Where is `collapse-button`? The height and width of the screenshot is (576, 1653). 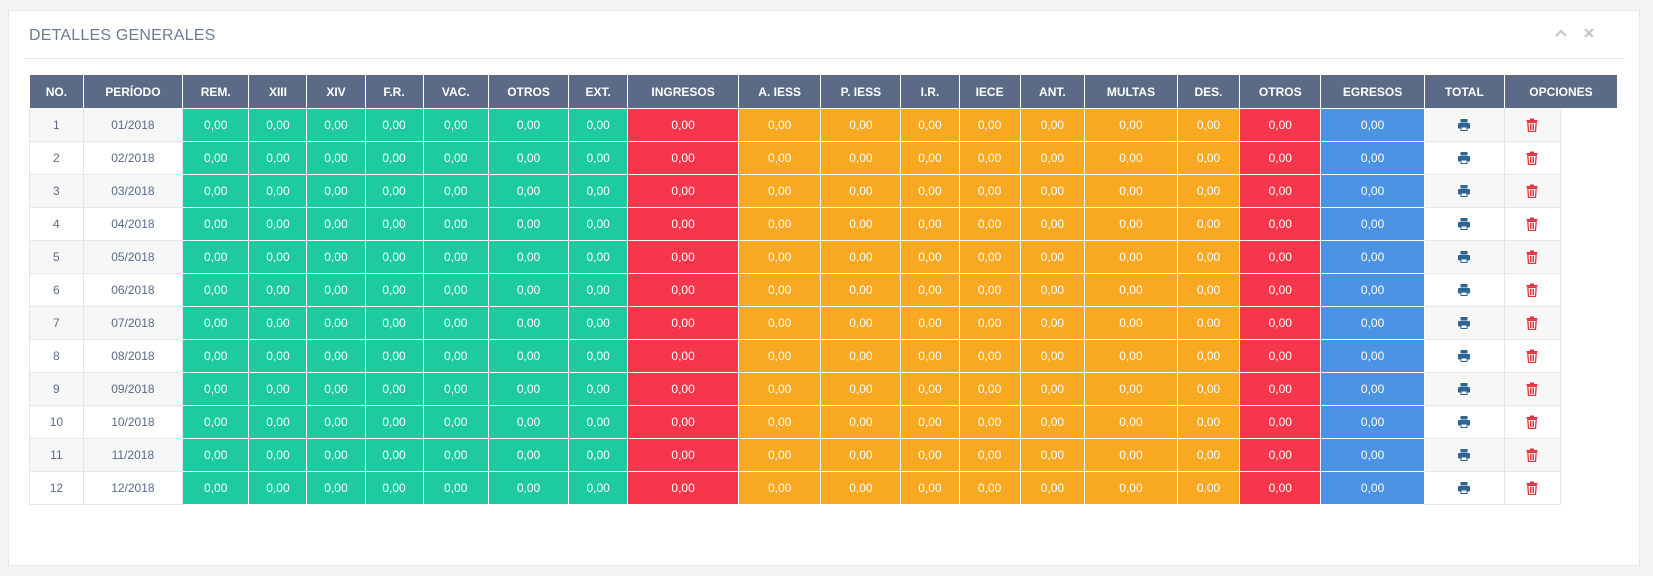 collapse-button is located at coordinates (1561, 33).